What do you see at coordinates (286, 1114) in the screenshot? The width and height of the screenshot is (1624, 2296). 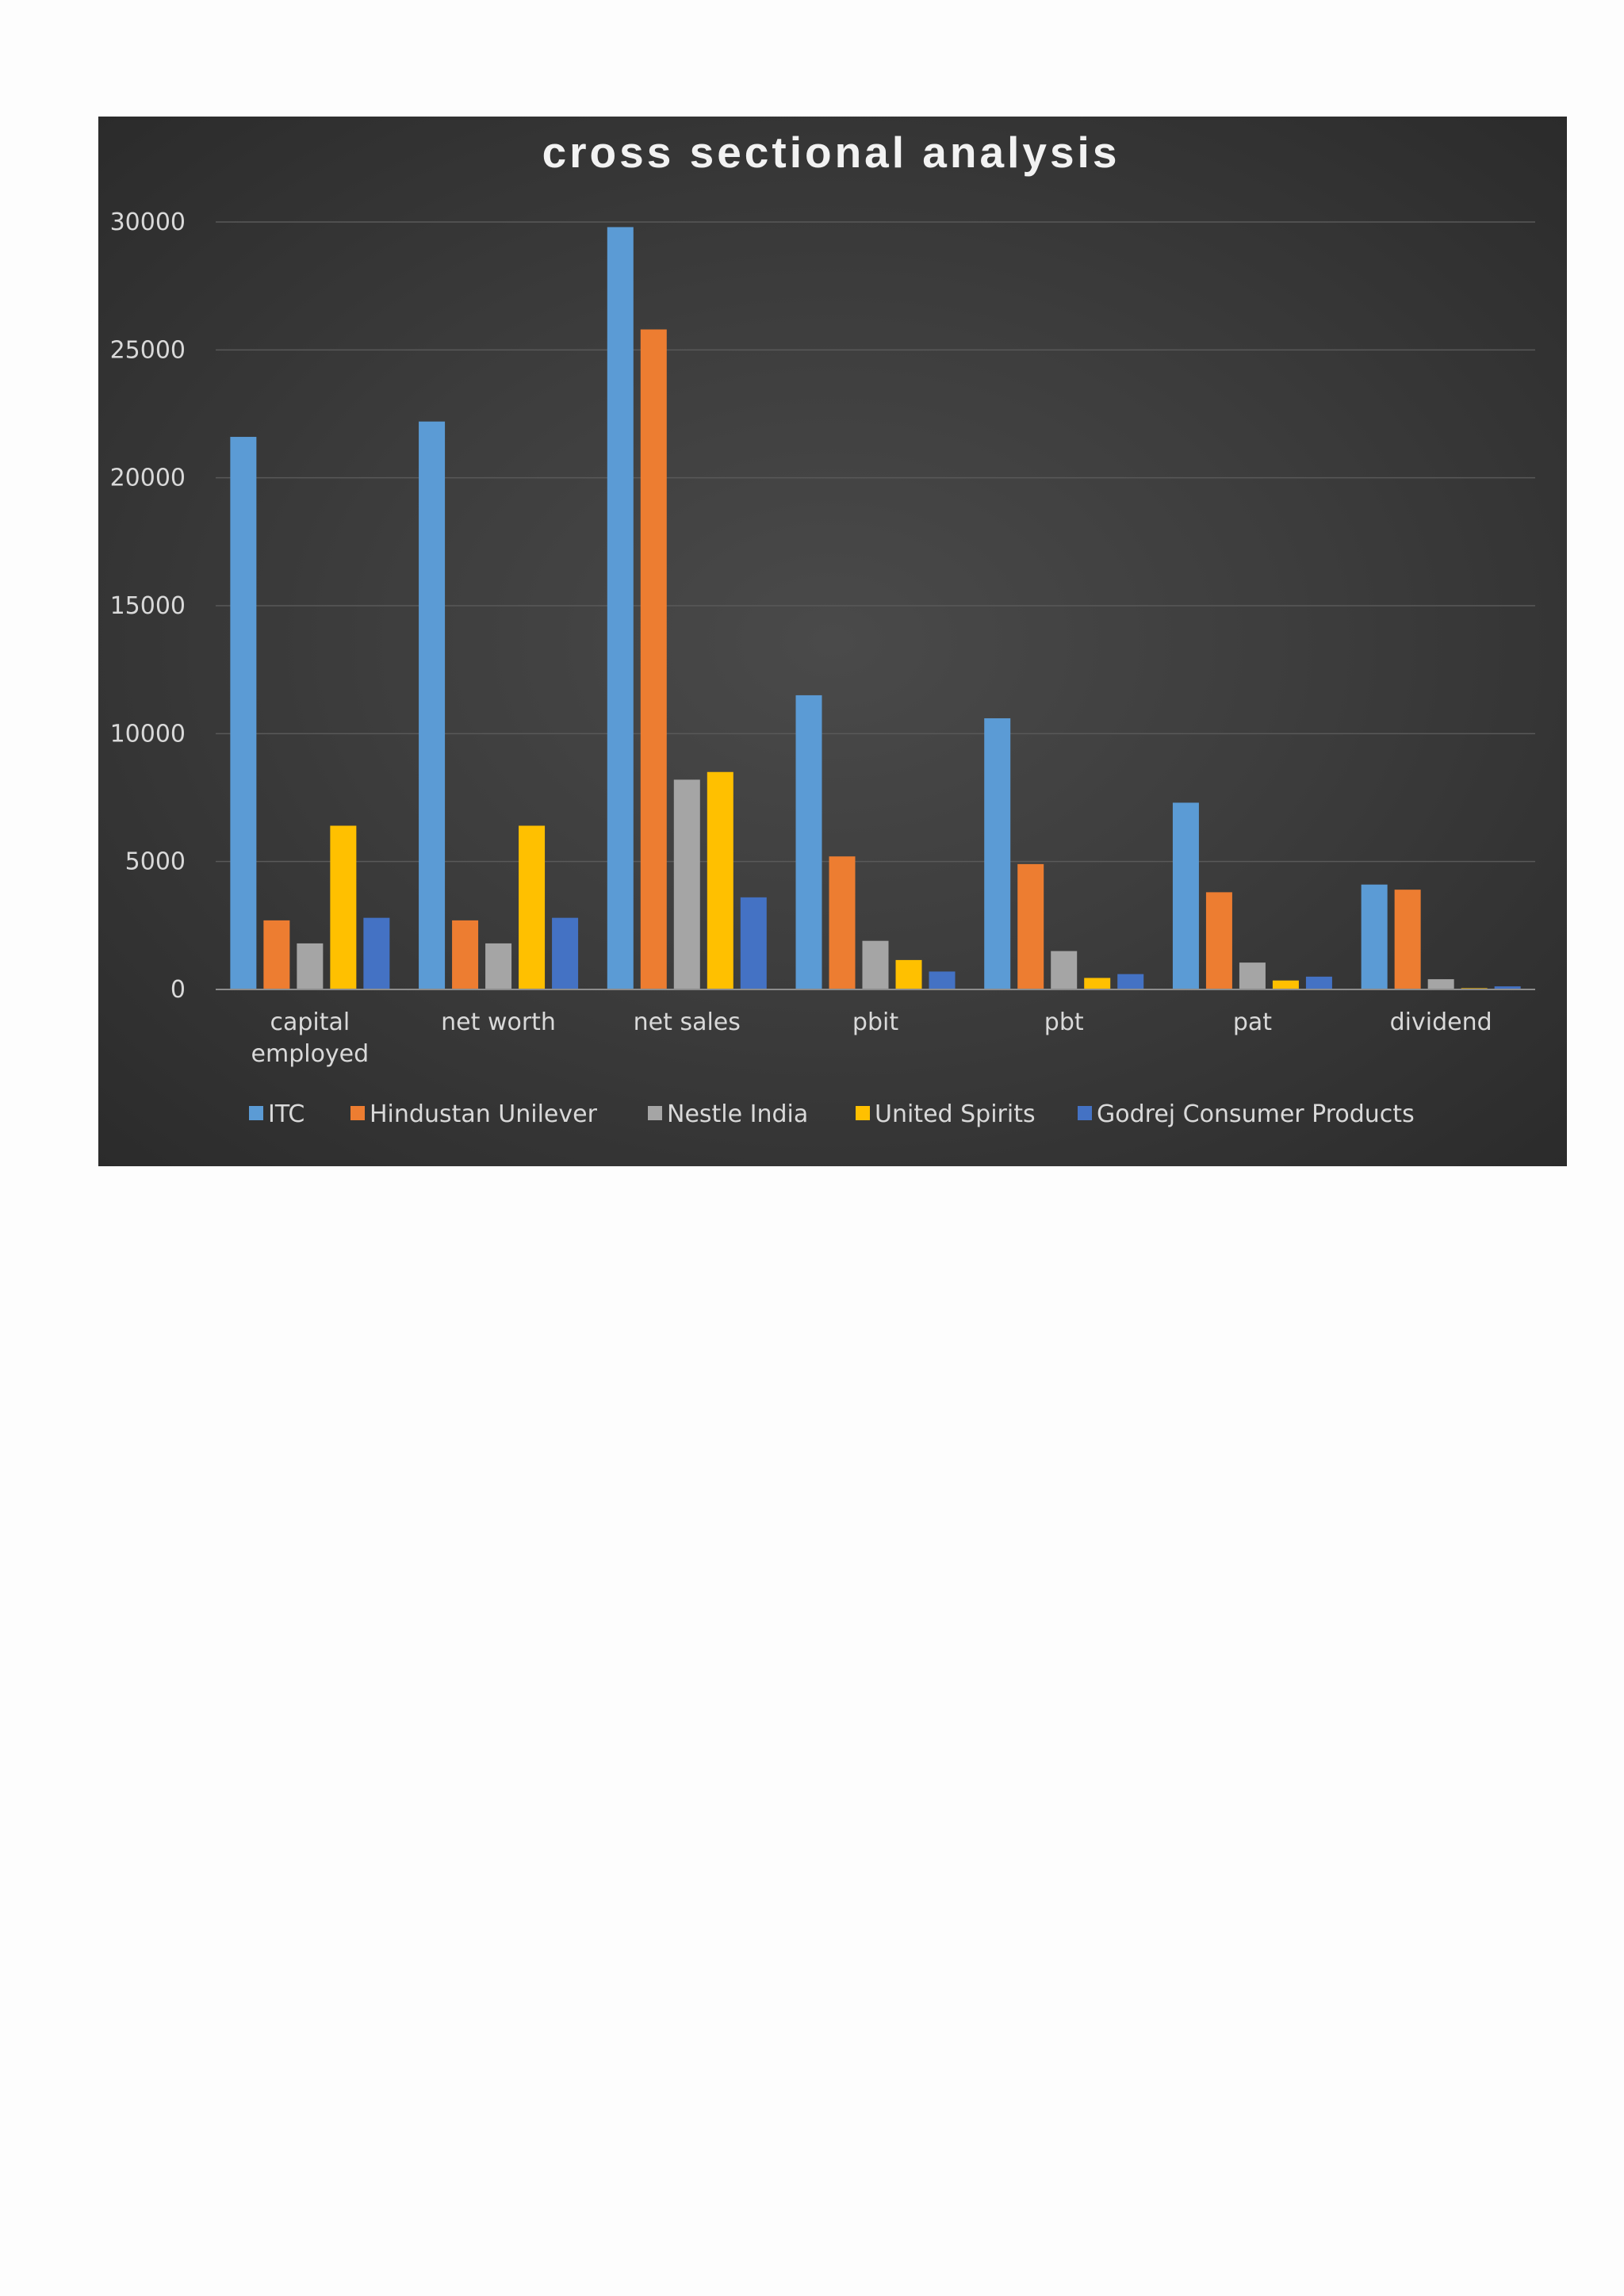 I see `legend-label: ITC` at bounding box center [286, 1114].